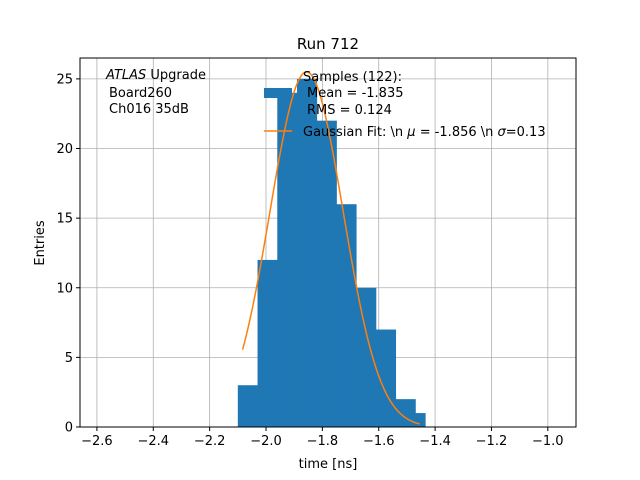  I want to click on x-tick-label-0: −2.6, so click(97, 441).